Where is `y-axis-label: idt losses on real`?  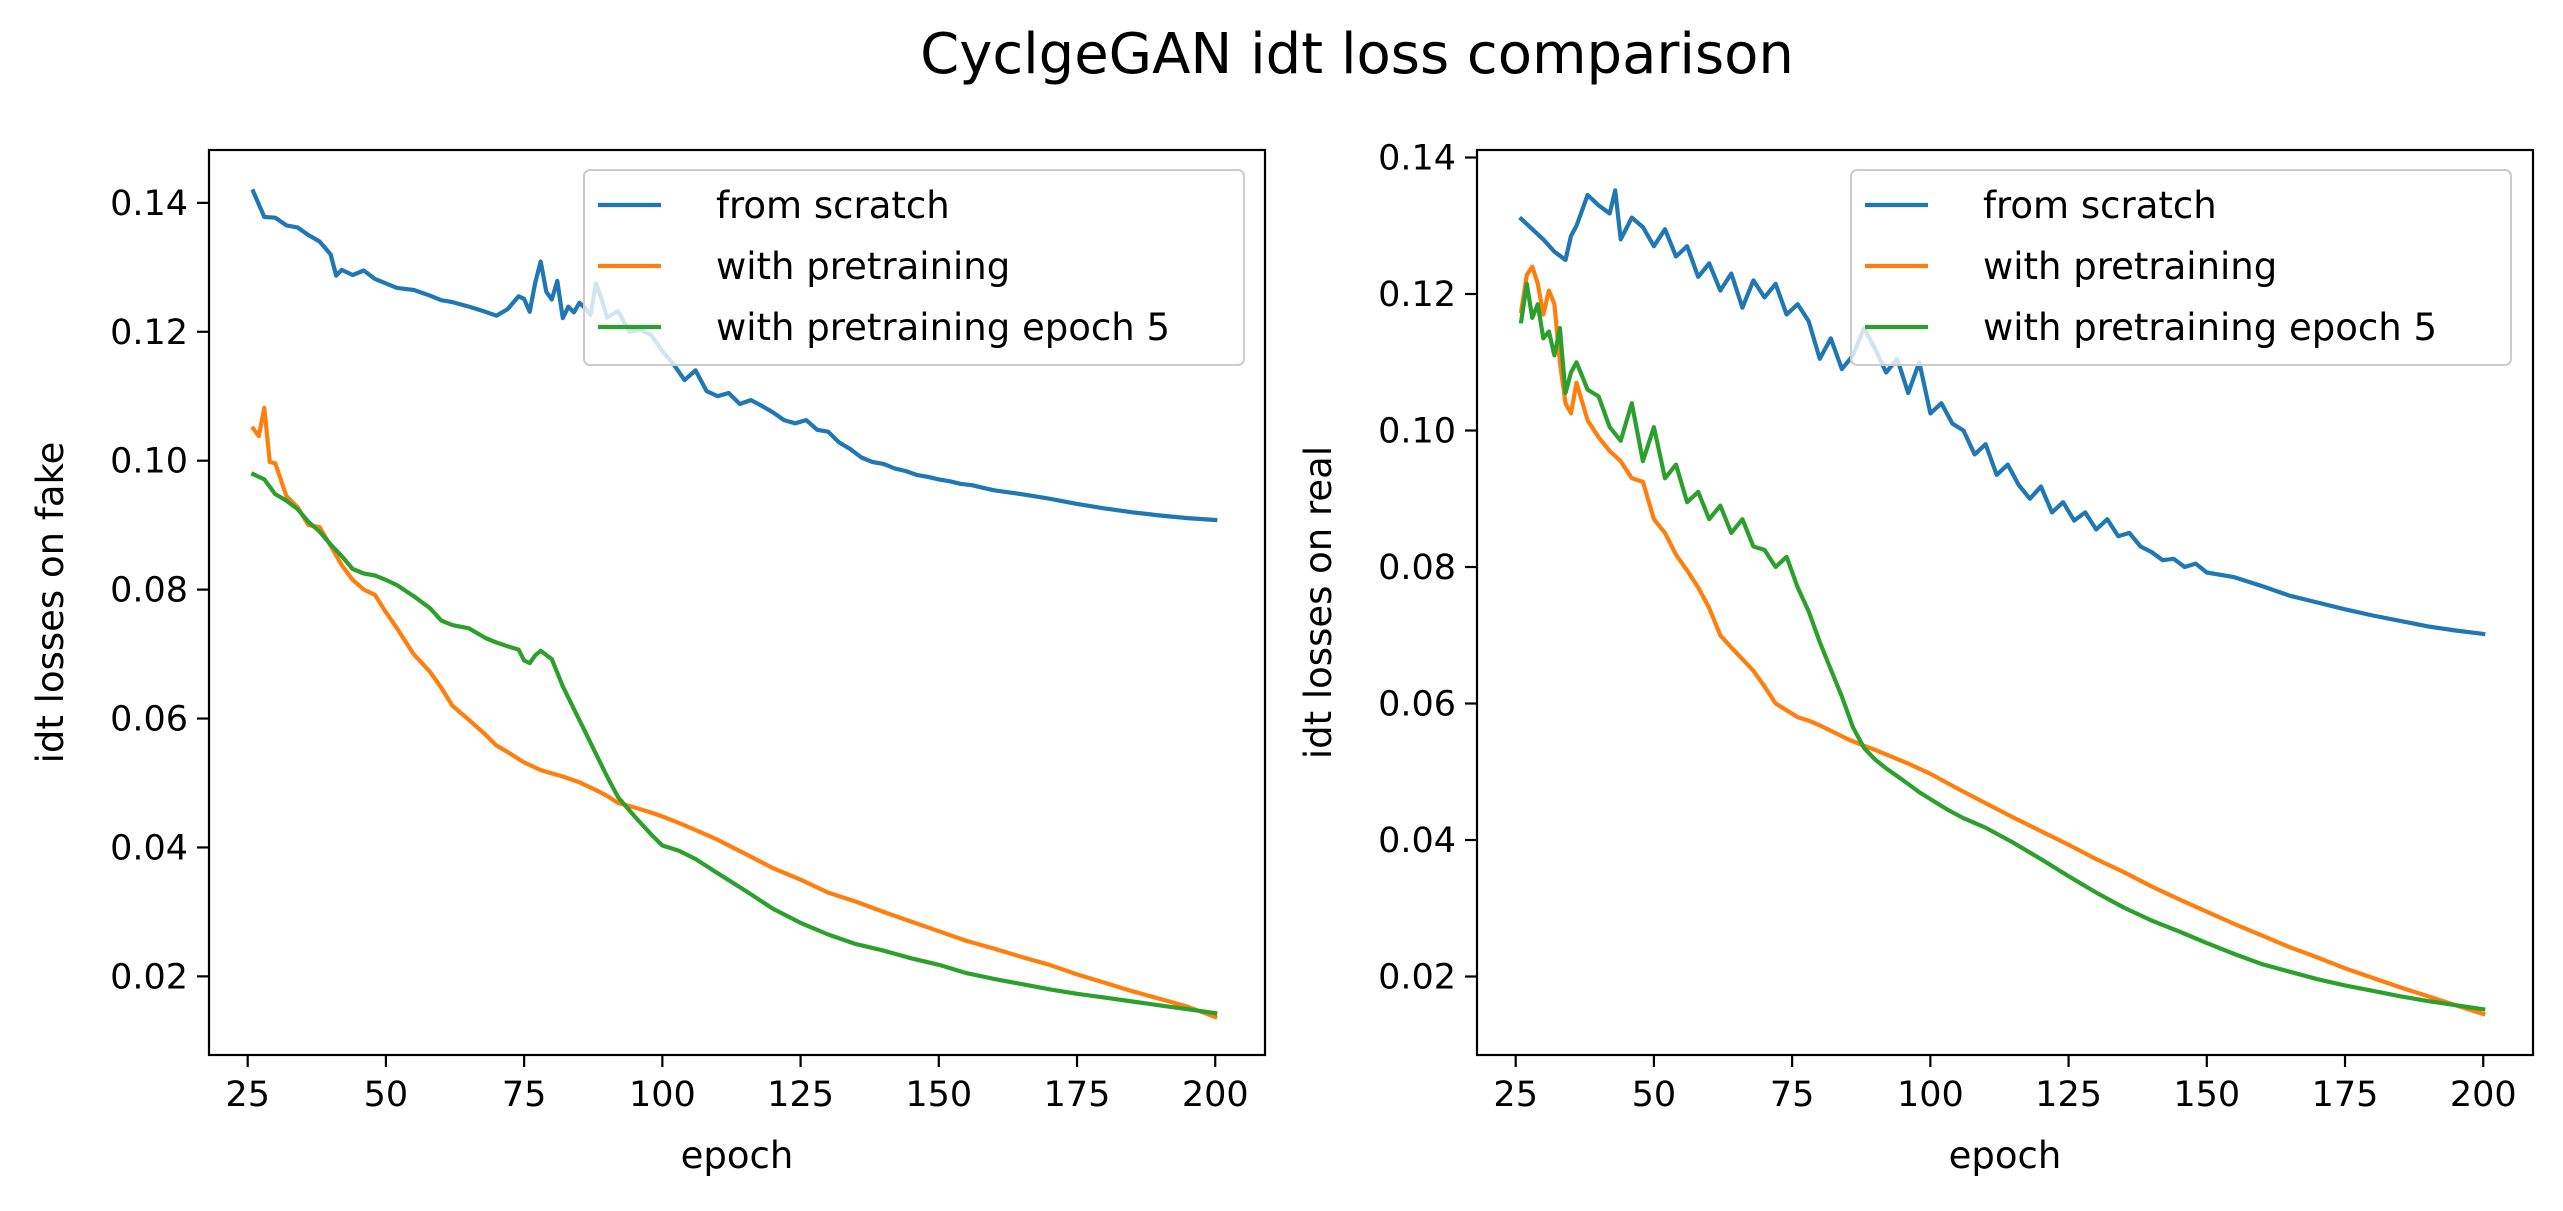 y-axis-label: idt losses on real is located at coordinates (1318, 602).